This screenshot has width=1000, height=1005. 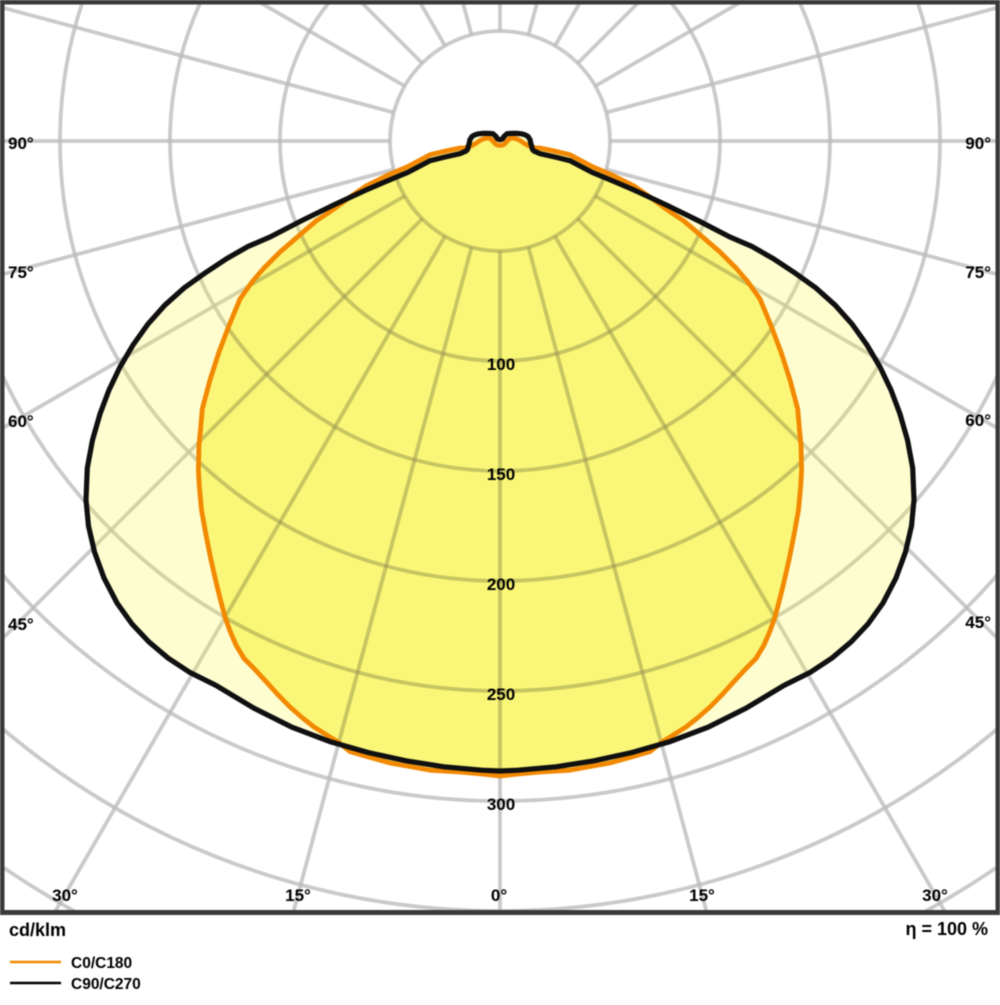 I want to click on svg-text: 100, so click(x=501, y=364).